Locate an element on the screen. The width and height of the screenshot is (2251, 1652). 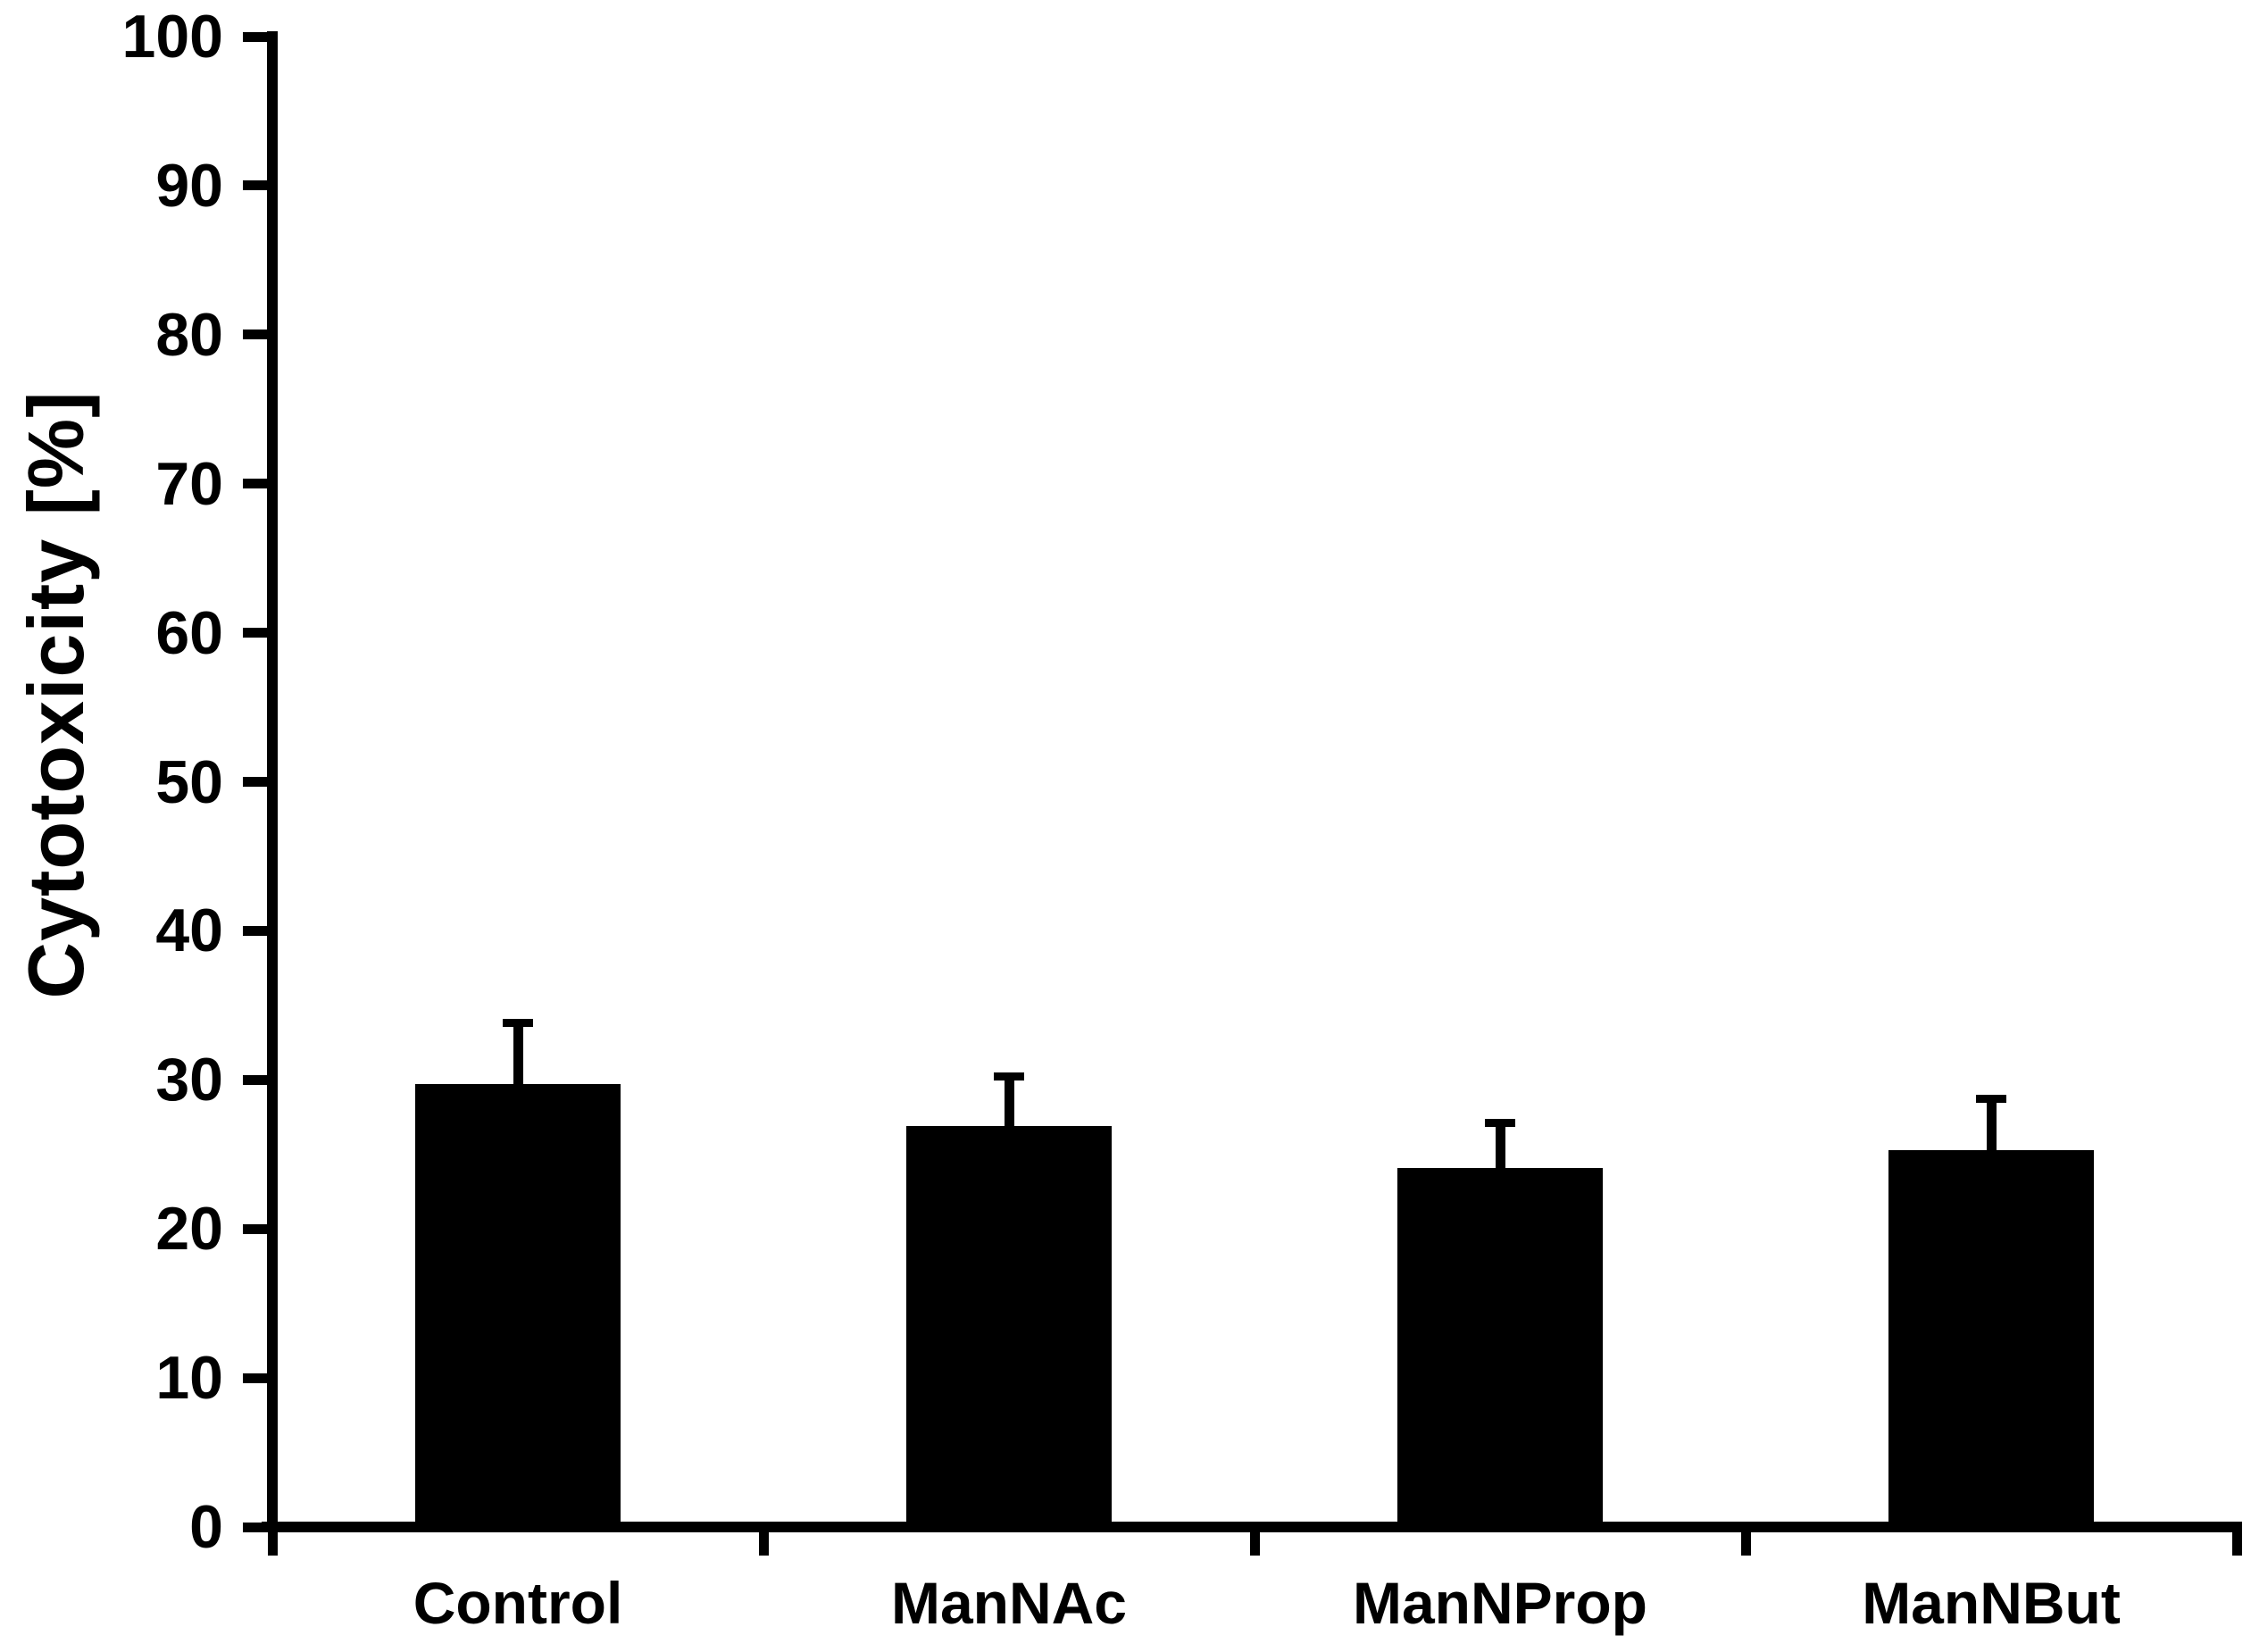
bar-mannprop is located at coordinates (1500, 1346).